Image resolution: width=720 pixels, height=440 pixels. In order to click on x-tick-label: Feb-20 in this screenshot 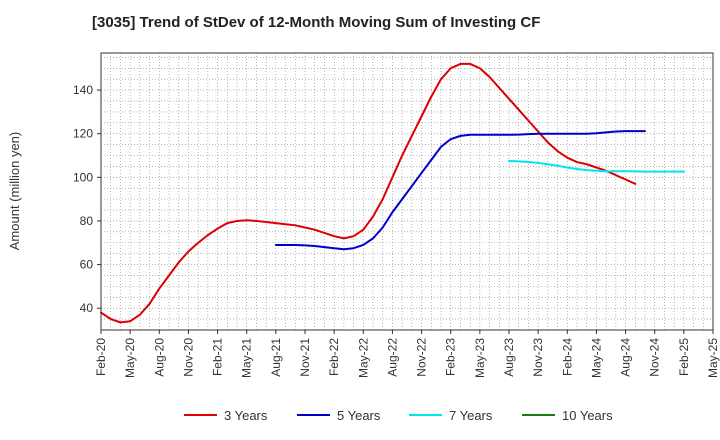, I will do `click(101, 357)`.